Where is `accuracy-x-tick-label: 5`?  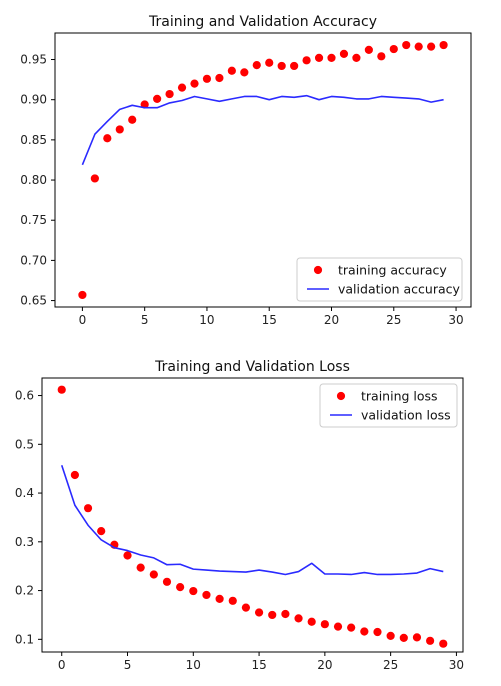 accuracy-x-tick-label: 5 is located at coordinates (145, 320).